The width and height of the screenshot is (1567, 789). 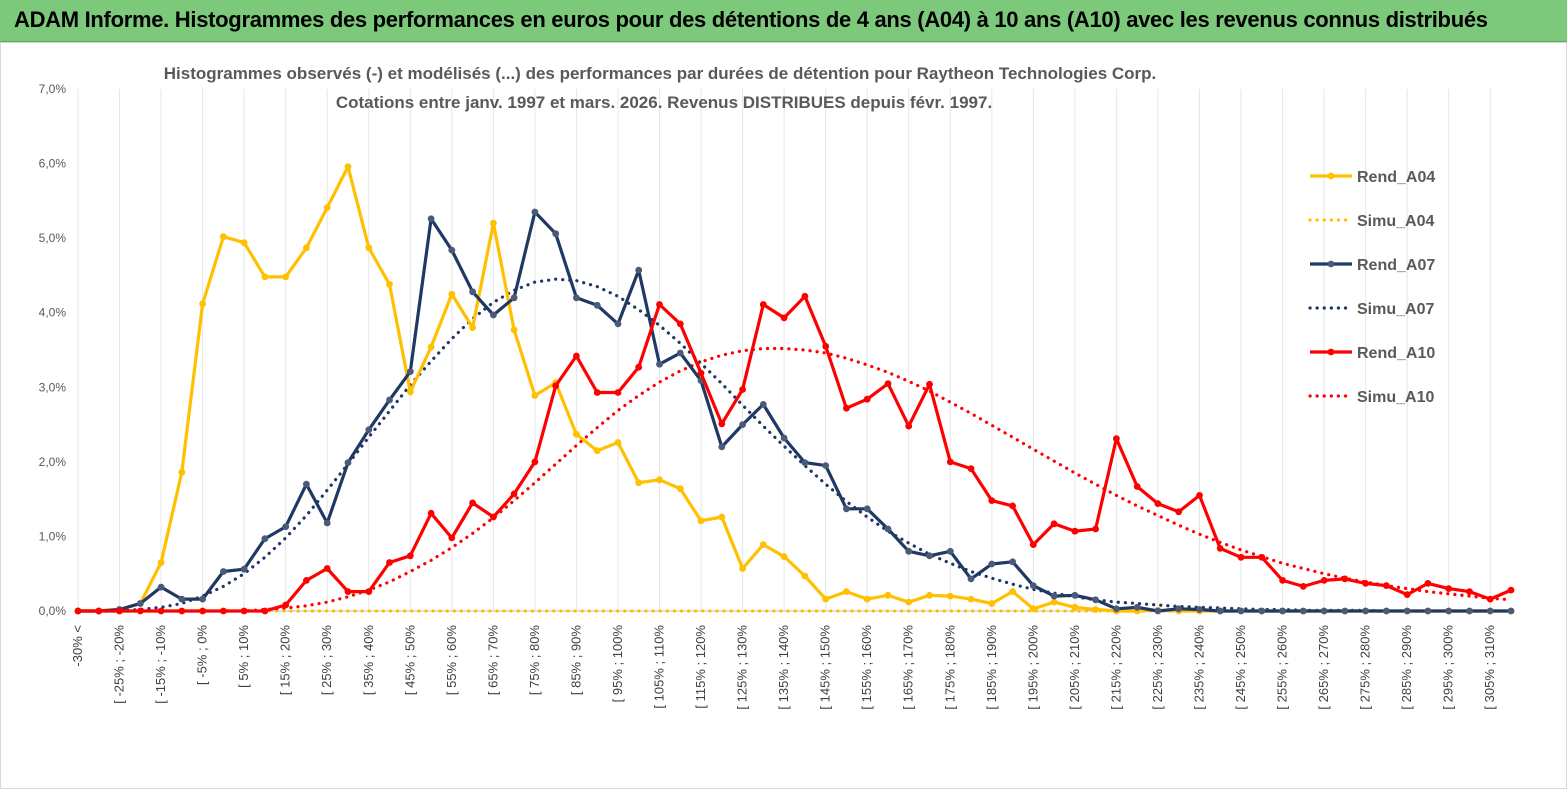 What do you see at coordinates (617, 664) in the screenshot?
I see `x-tick-label: [ 95% ; 100%` at bounding box center [617, 664].